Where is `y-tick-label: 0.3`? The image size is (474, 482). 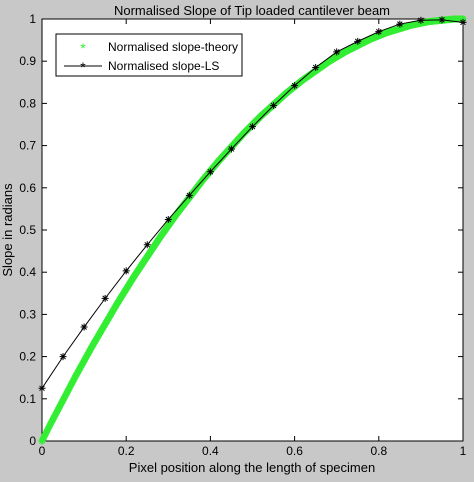 y-tick-label: 0.3 is located at coordinates (27, 314).